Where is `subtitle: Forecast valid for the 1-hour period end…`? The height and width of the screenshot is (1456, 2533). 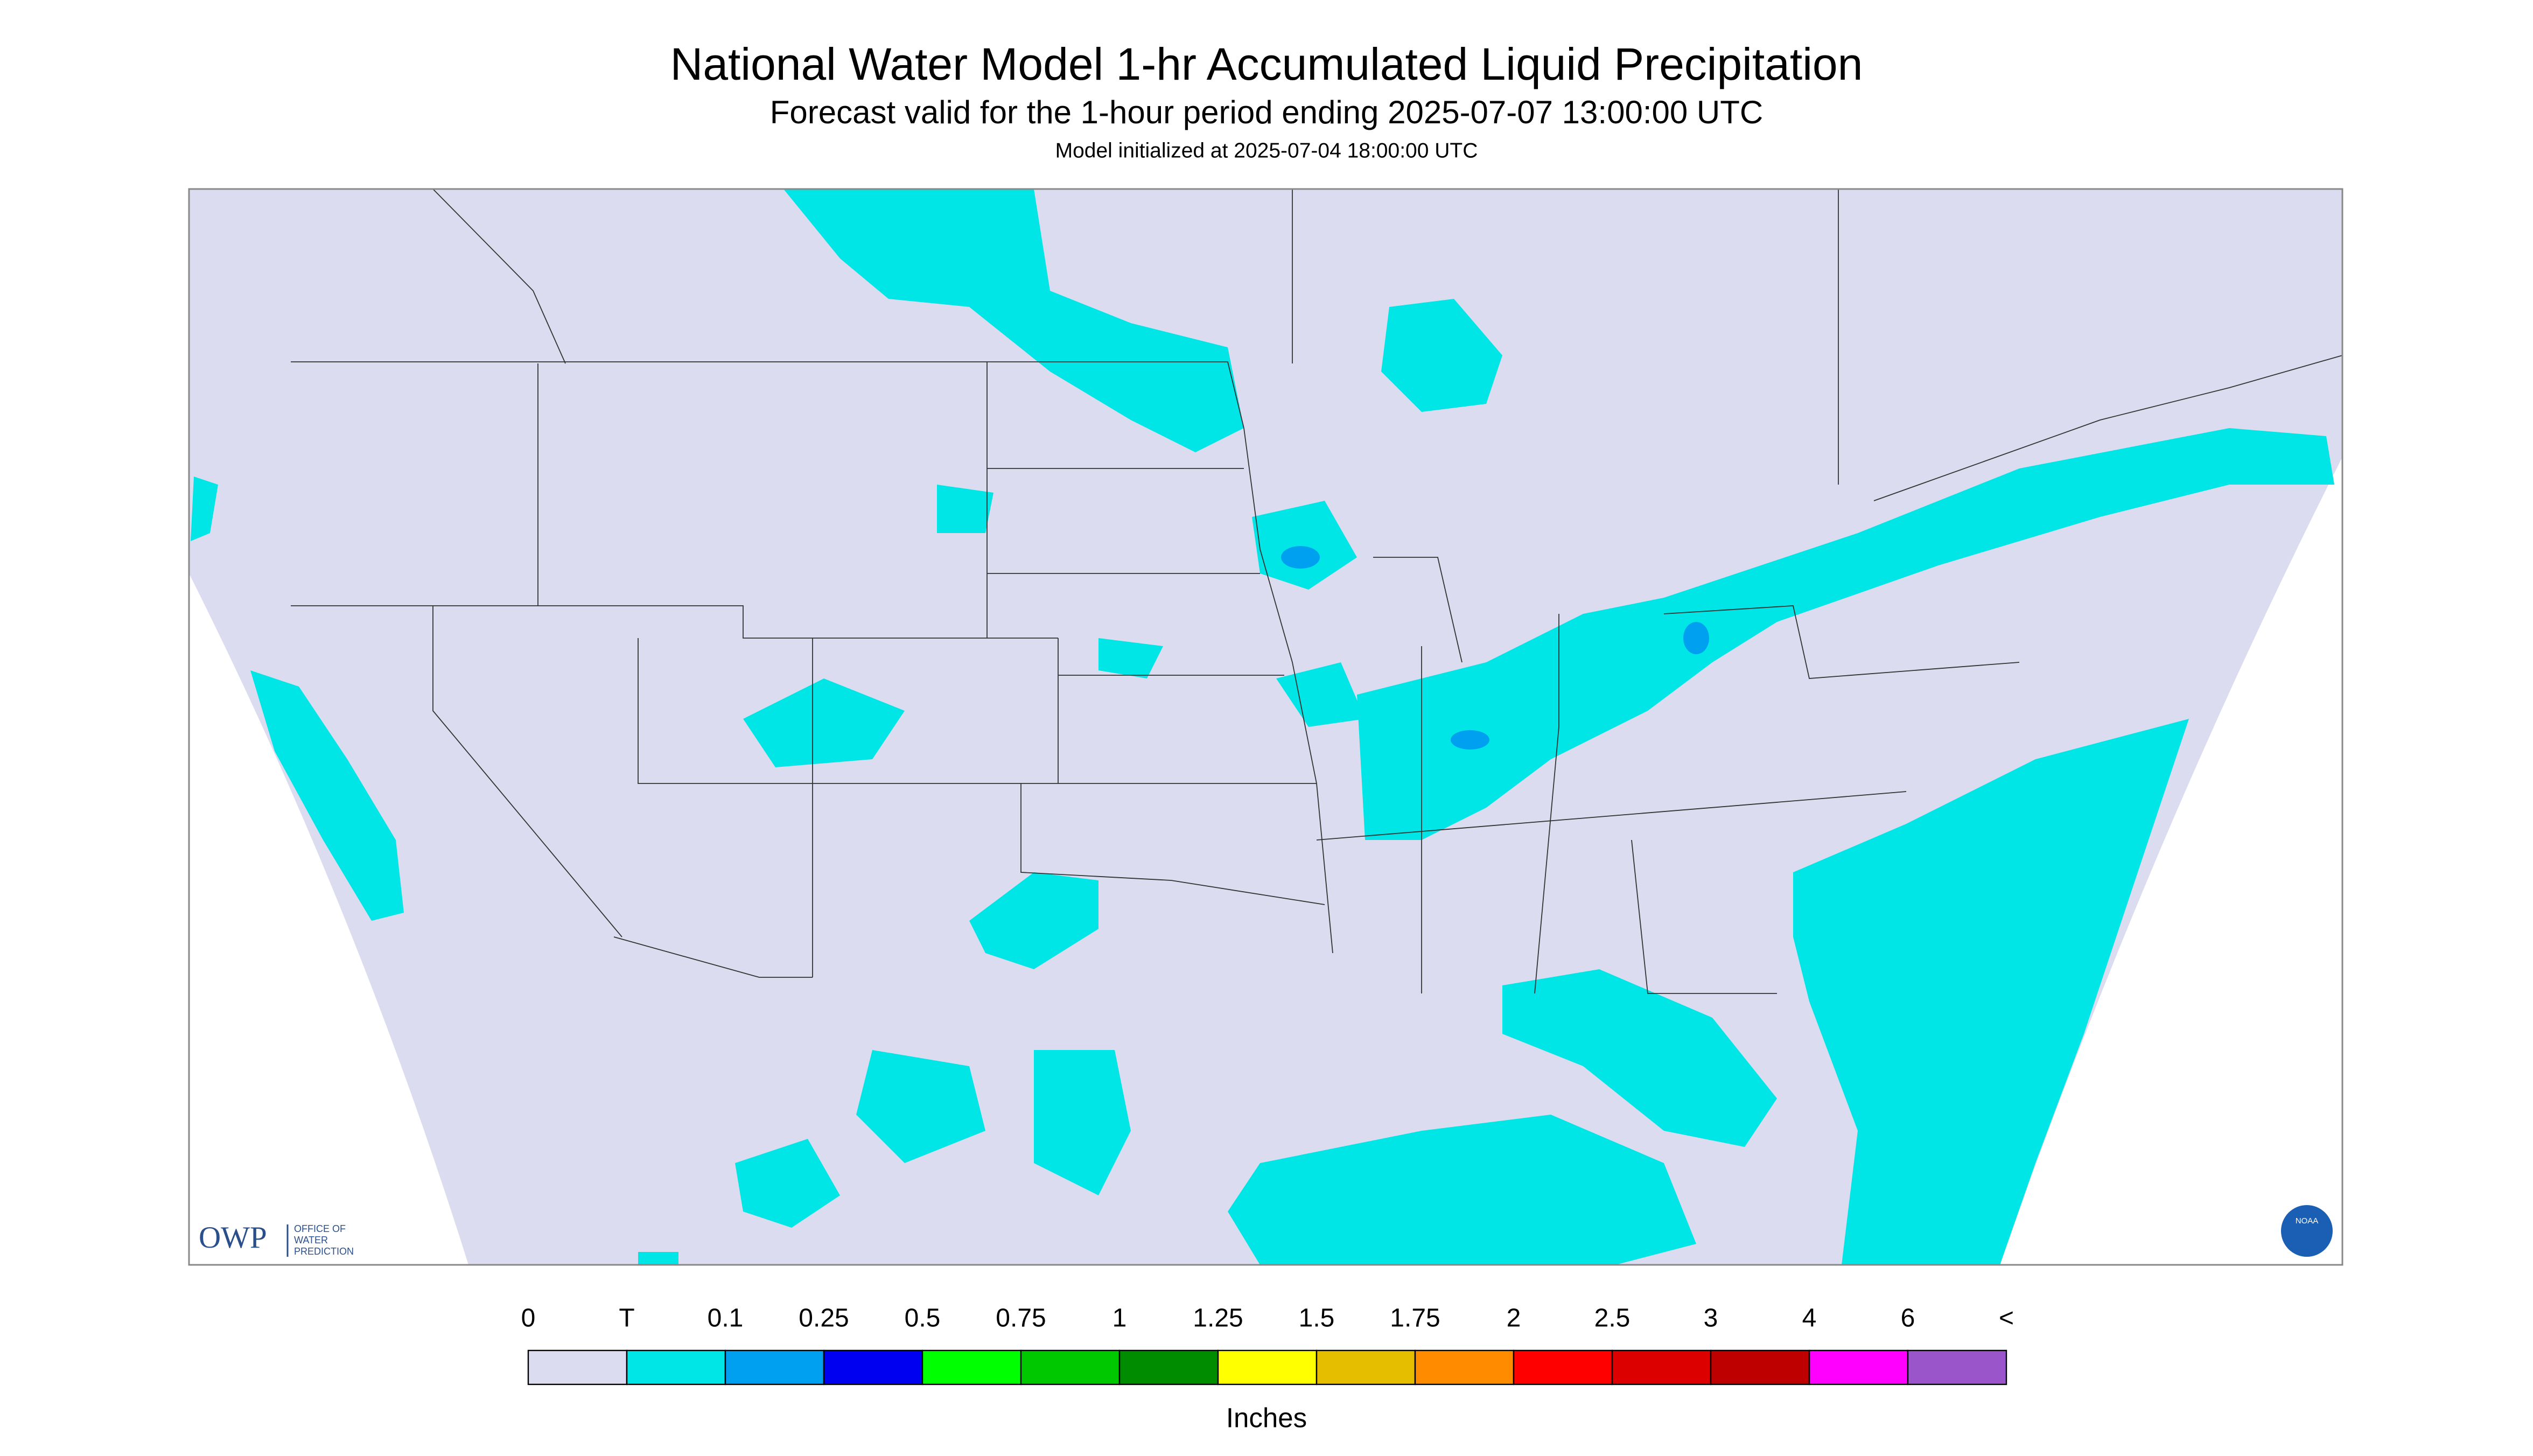 subtitle: Forecast valid for the 1-hour period end… is located at coordinates (1266, 112).